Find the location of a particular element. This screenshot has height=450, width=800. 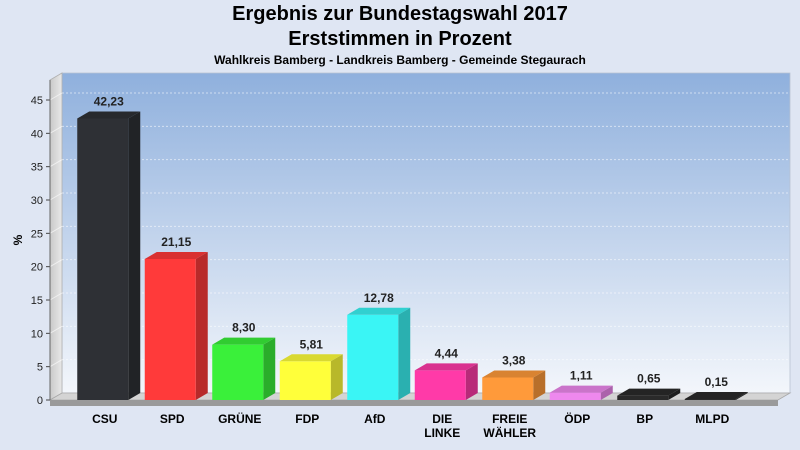

x-tick-label: WÄHLER is located at coordinates (509, 432).